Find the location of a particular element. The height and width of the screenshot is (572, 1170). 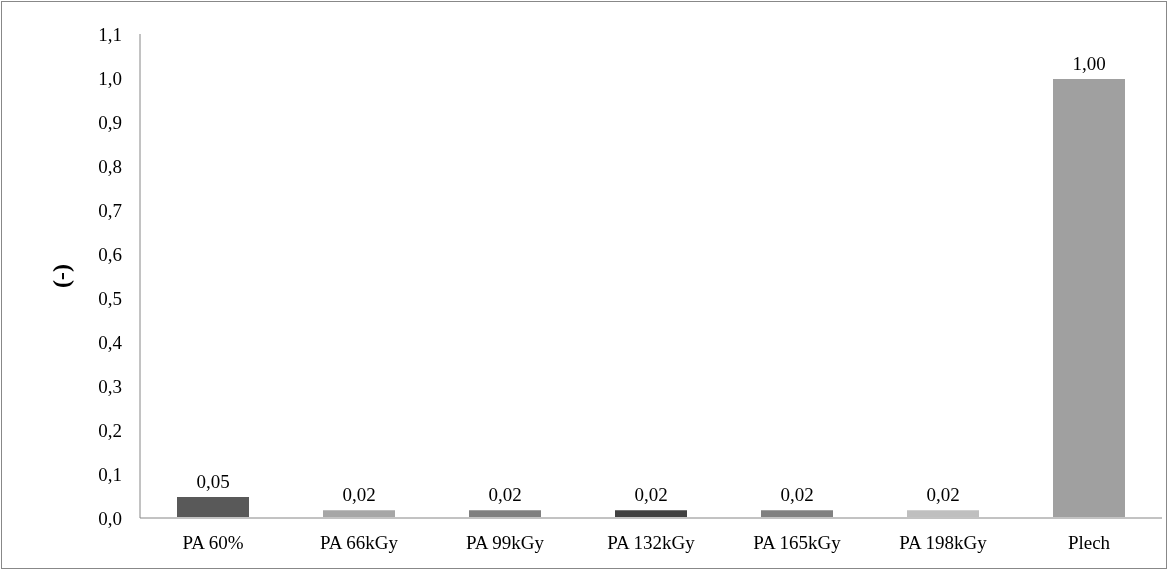

y-tick-label: 0,6 is located at coordinates (110, 254).